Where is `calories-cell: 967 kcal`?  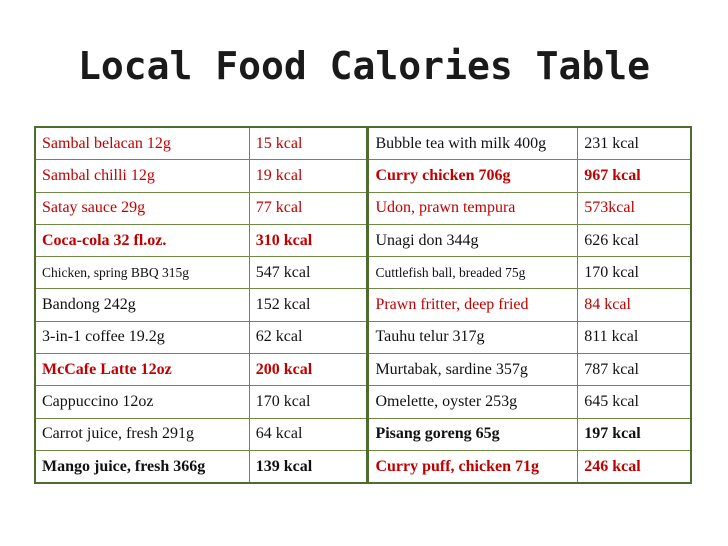
calories-cell: 967 kcal is located at coordinates (634, 176).